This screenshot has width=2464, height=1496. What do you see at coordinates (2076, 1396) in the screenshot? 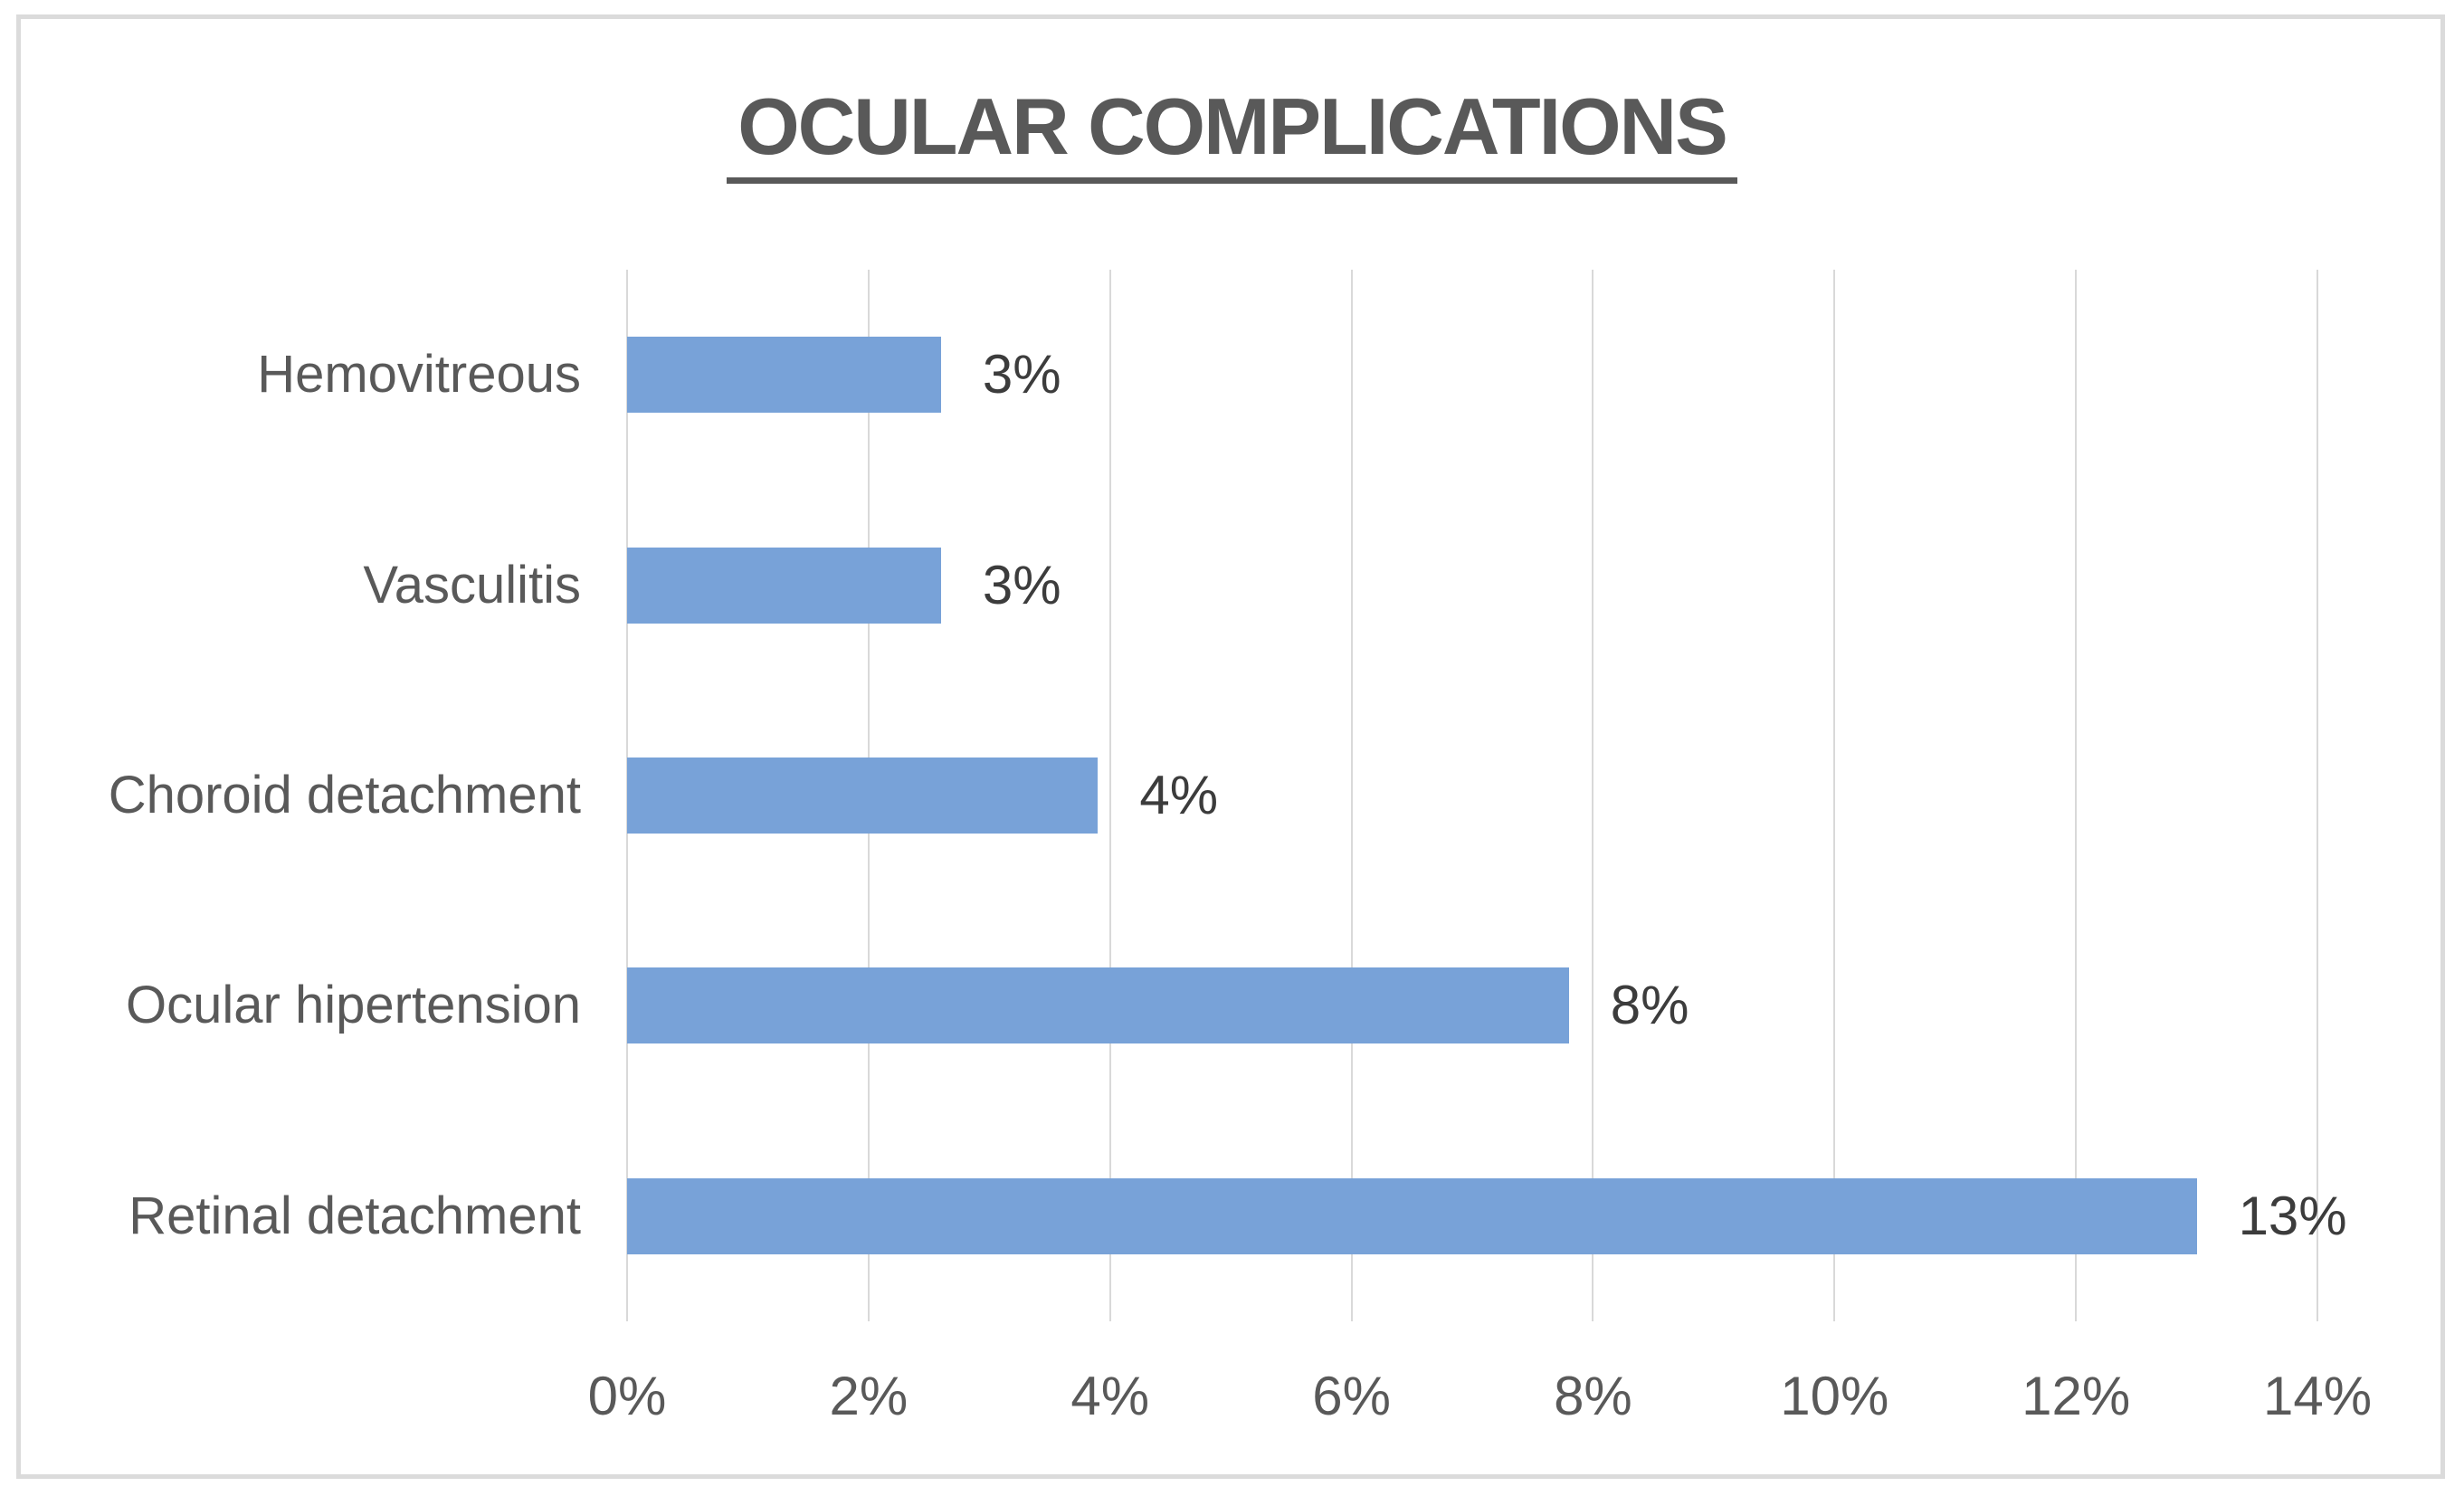
I see `x-axis-tick-label: 12%` at bounding box center [2076, 1396].